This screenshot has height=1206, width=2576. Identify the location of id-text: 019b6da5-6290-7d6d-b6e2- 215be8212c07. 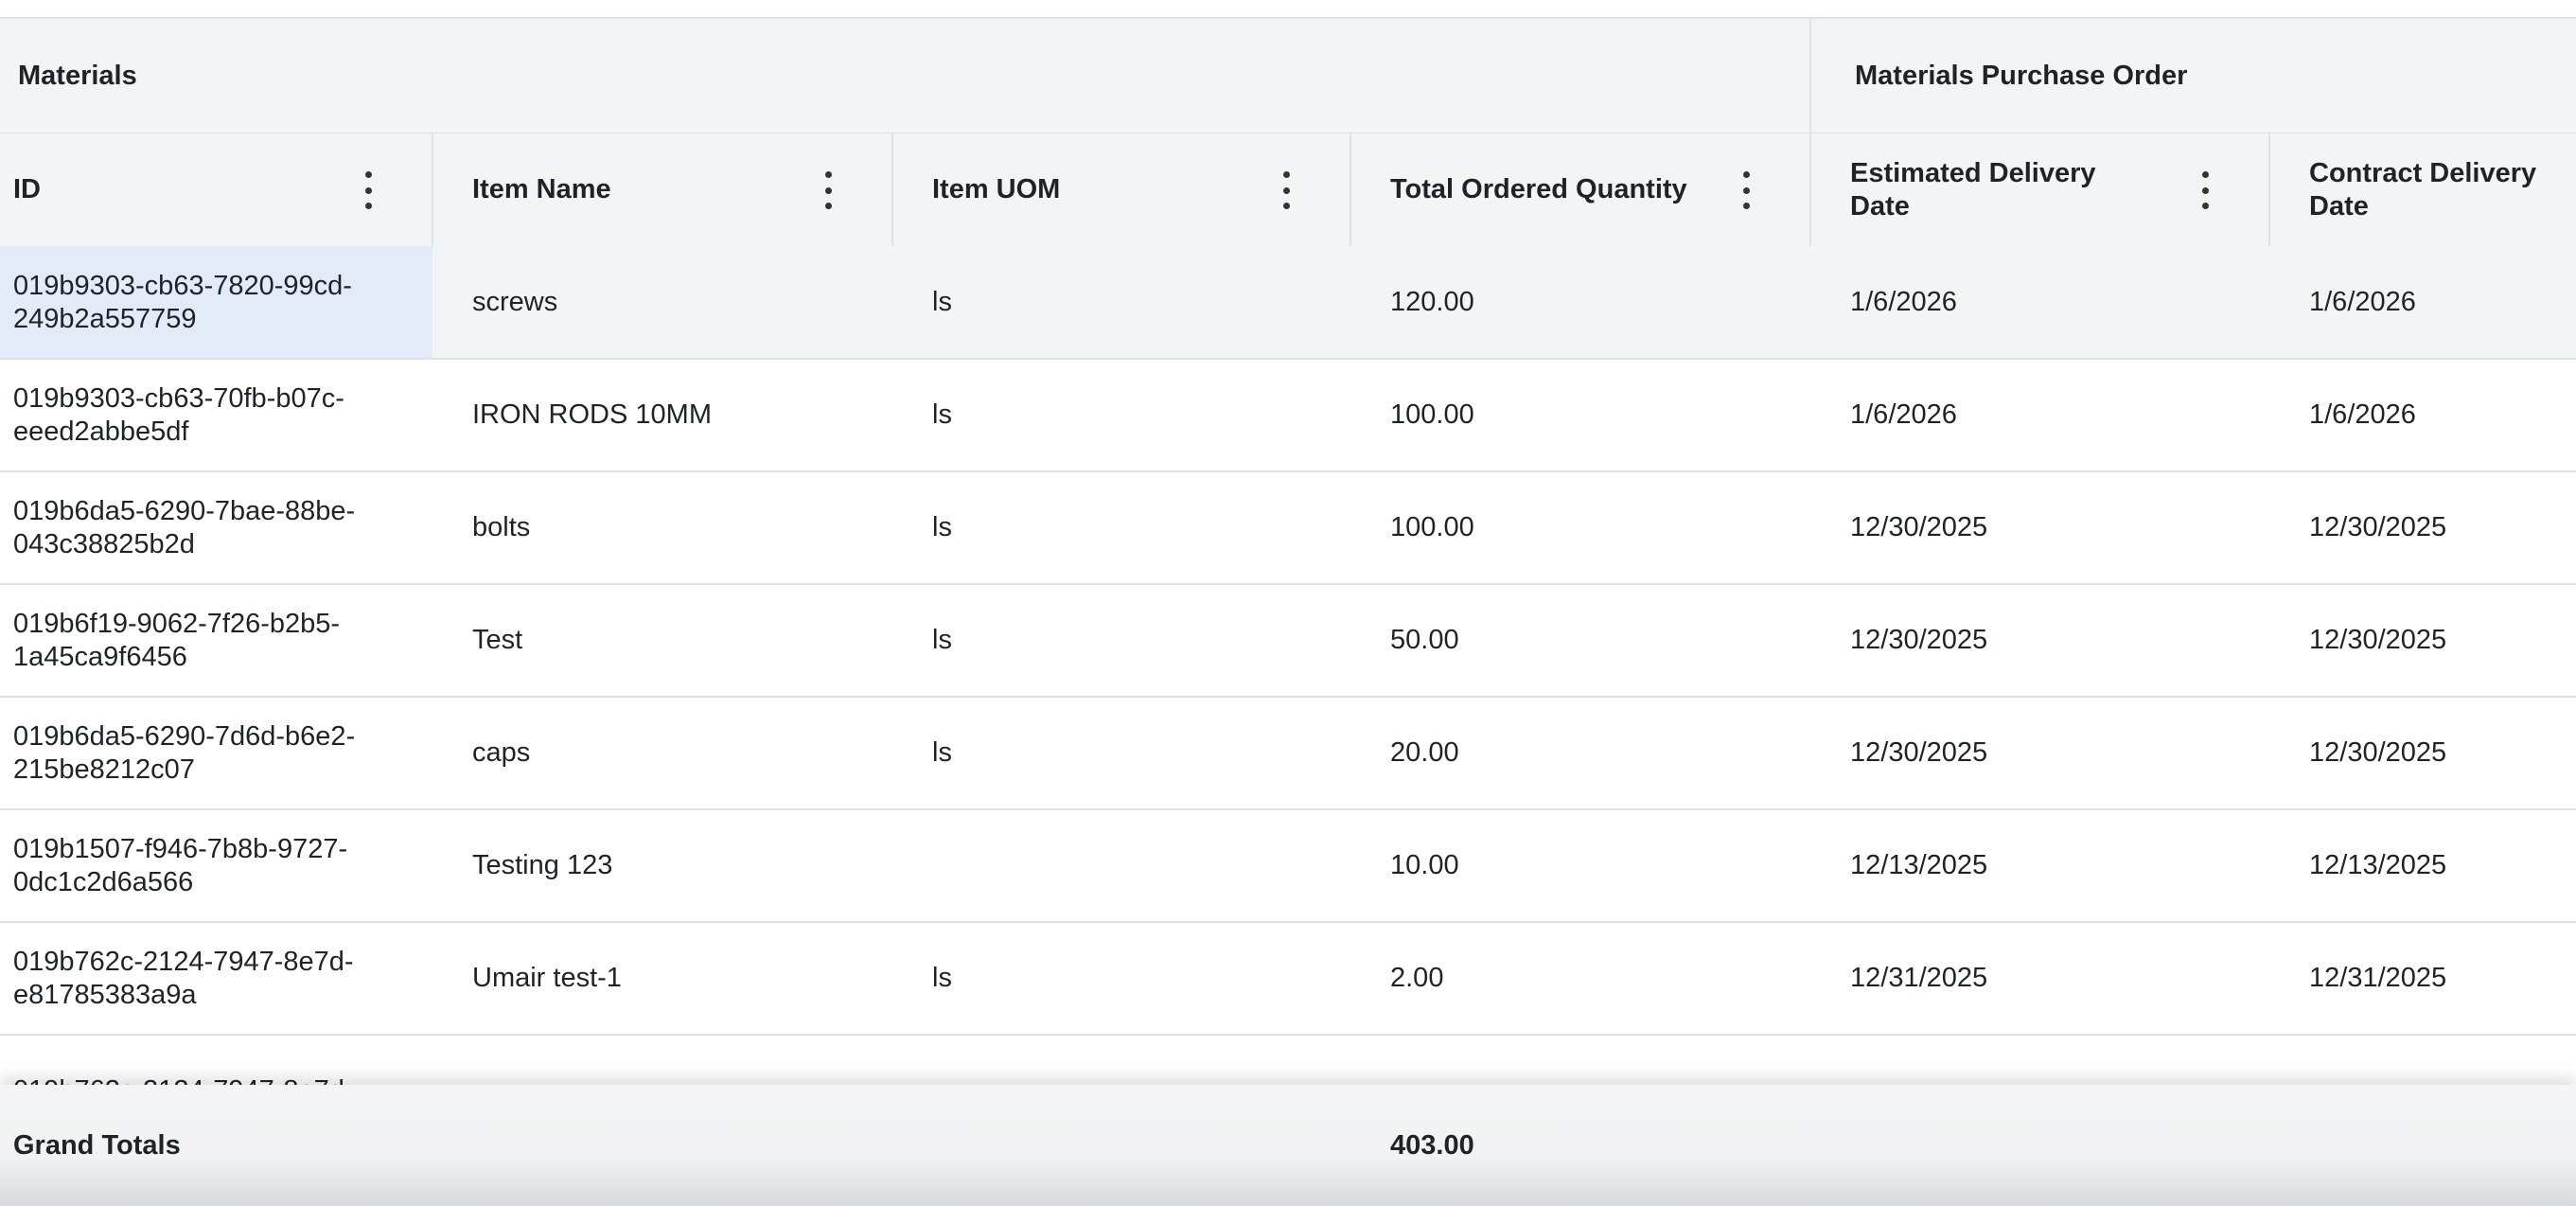
(184, 753).